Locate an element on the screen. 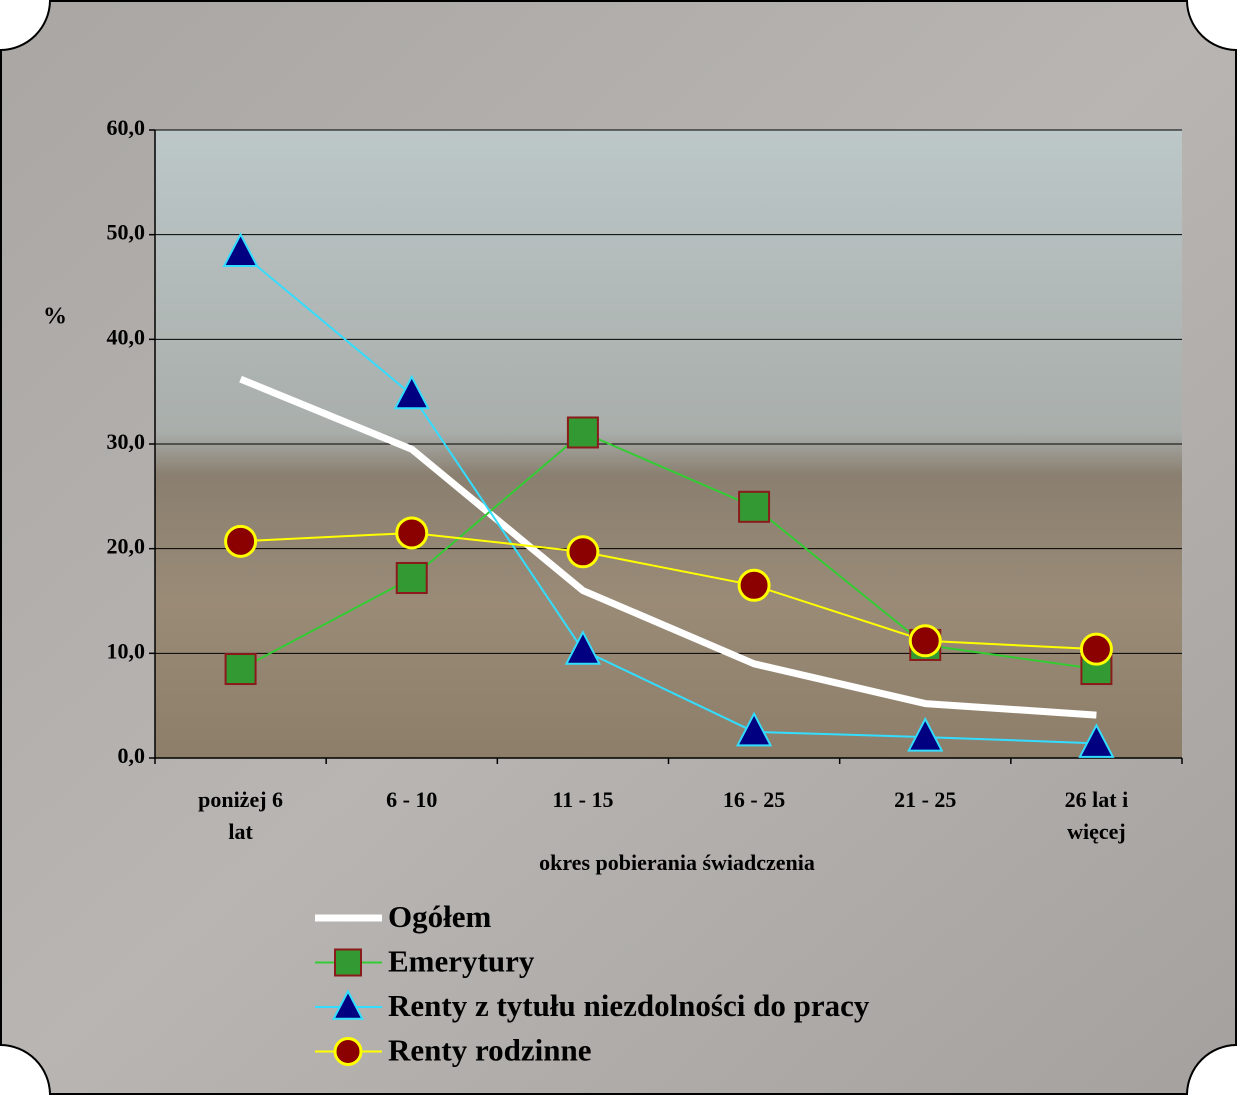 The image size is (1237, 1095). x-tick-label-box: 26 lat i więcej is located at coordinates (1096, 815).